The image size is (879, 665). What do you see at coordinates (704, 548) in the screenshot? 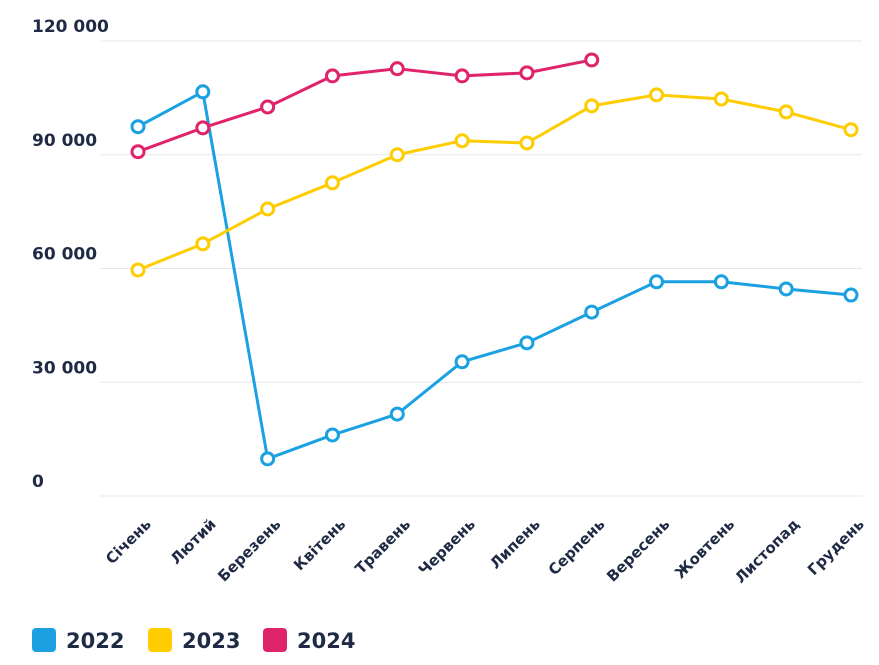
I see `x-tick-label: Жовтень` at bounding box center [704, 548].